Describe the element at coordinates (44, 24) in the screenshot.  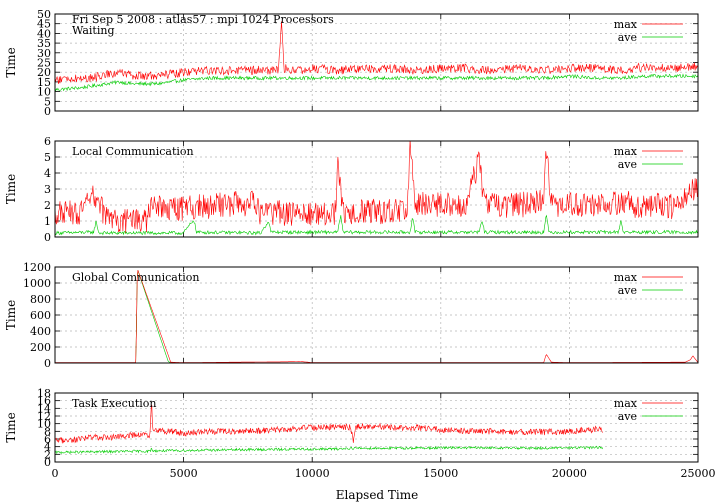
I see `y-tick-label: 45` at that location.